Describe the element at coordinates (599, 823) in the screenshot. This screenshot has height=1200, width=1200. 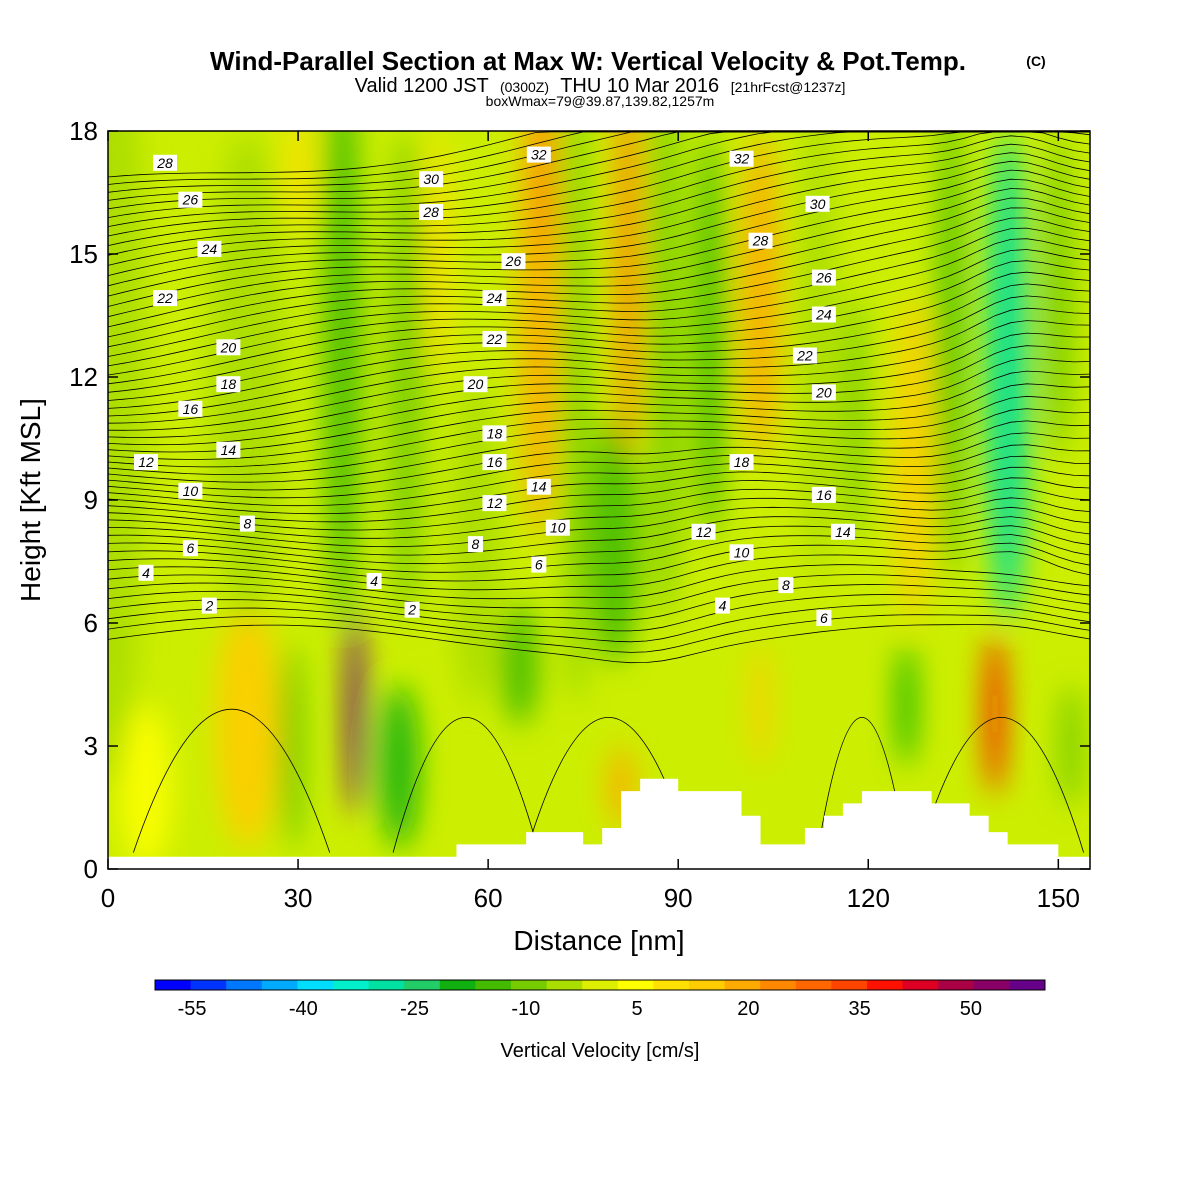
I see `terrain-profile` at that location.